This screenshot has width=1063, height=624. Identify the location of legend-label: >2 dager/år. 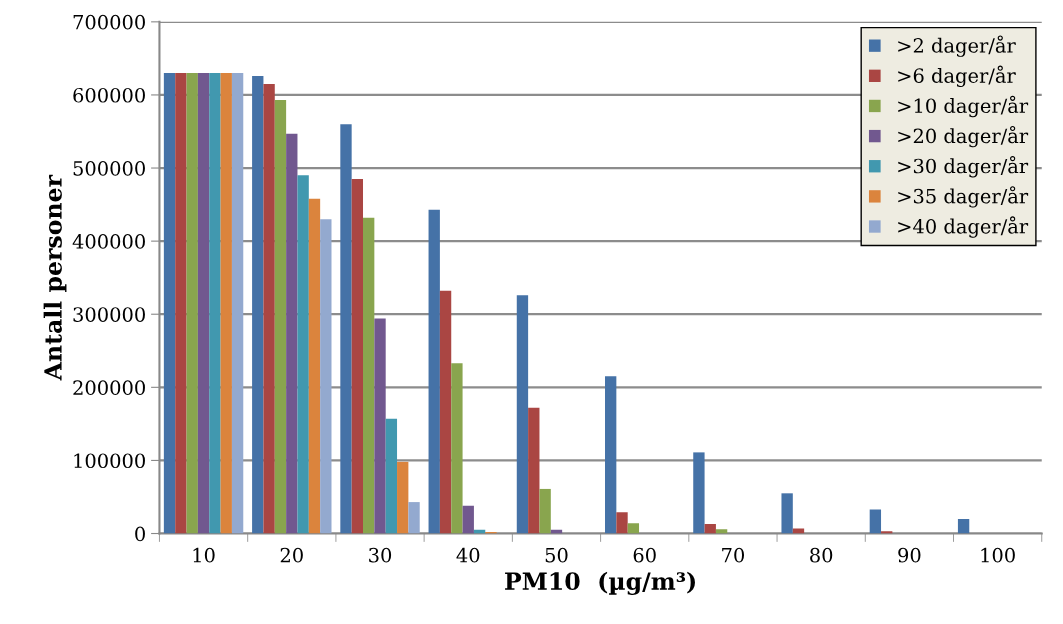
(957, 46).